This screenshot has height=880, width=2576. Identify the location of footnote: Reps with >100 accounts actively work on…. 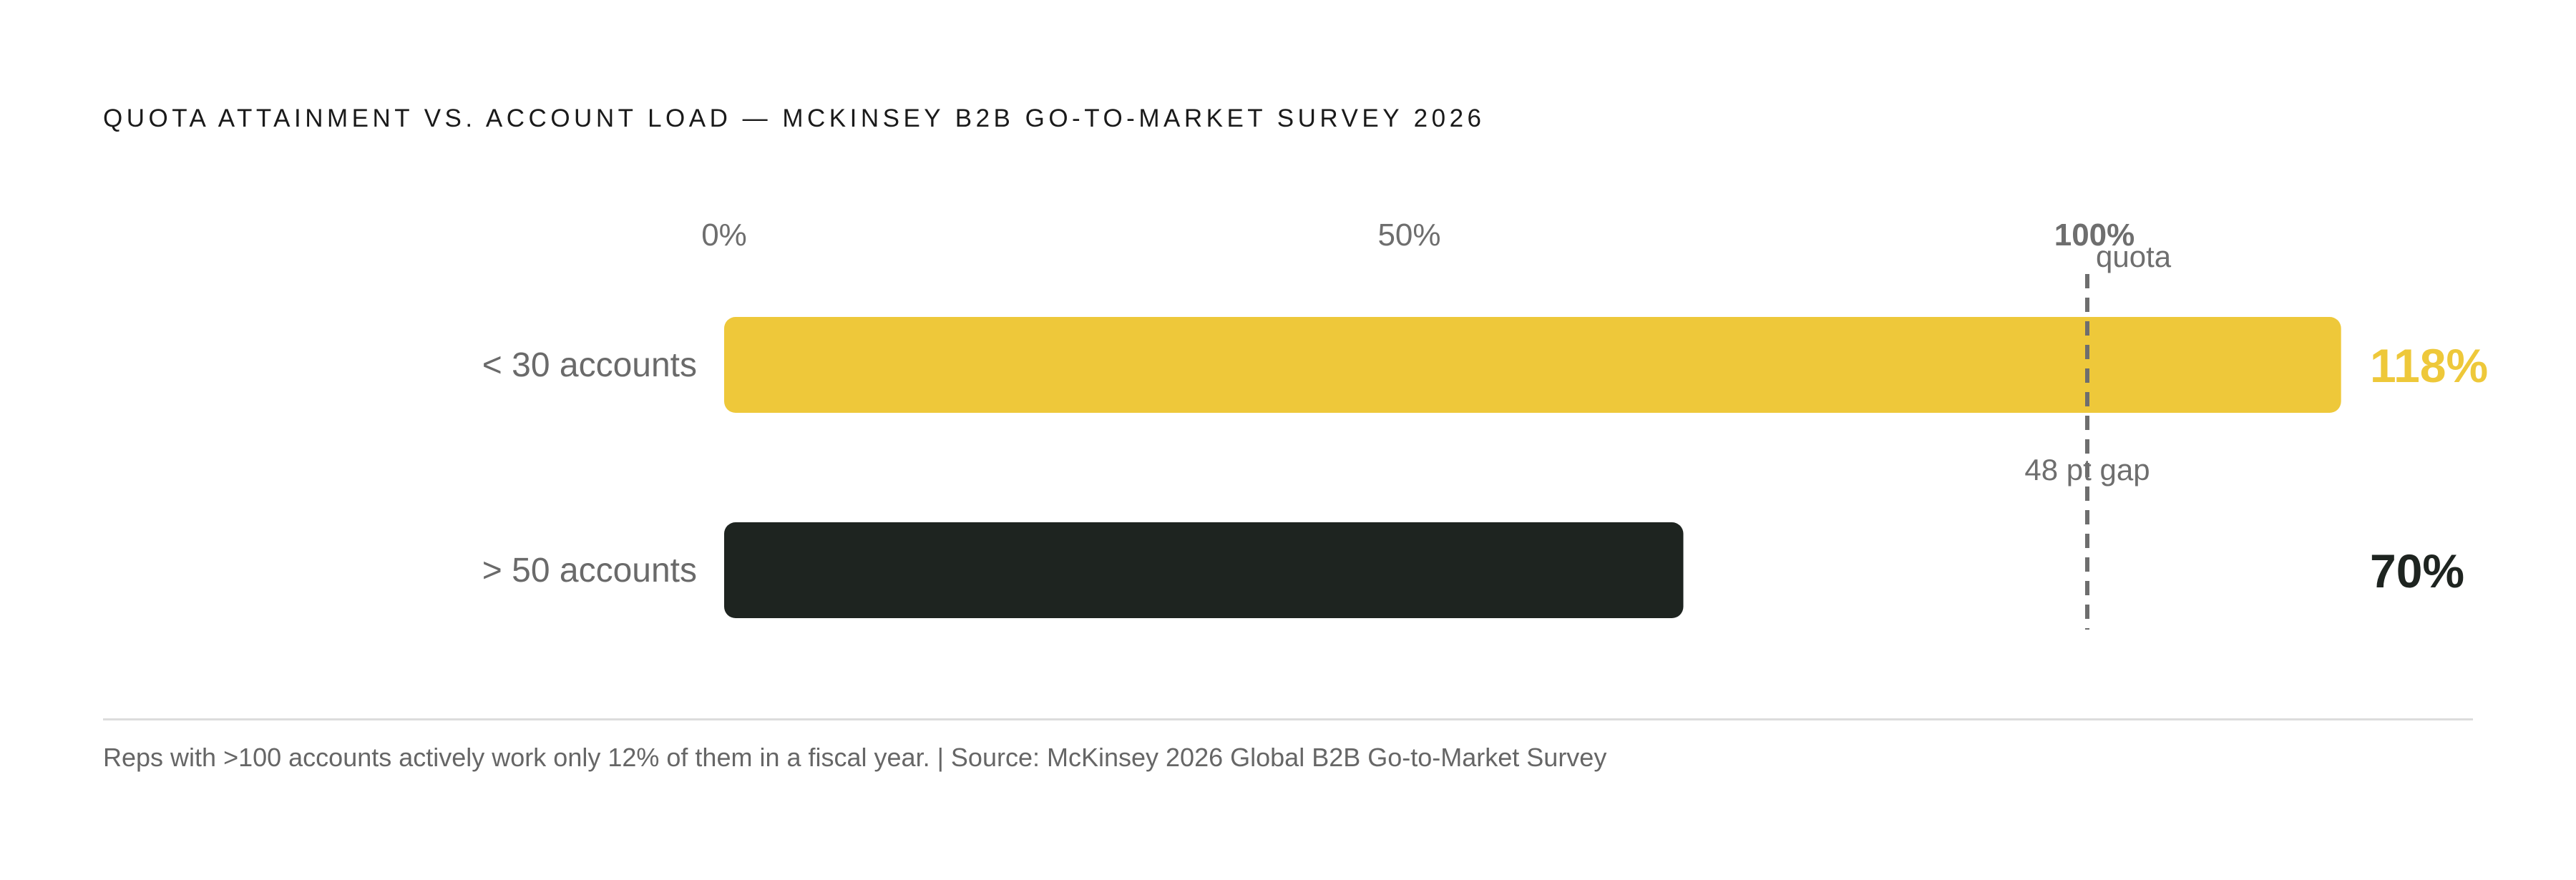
(855, 757).